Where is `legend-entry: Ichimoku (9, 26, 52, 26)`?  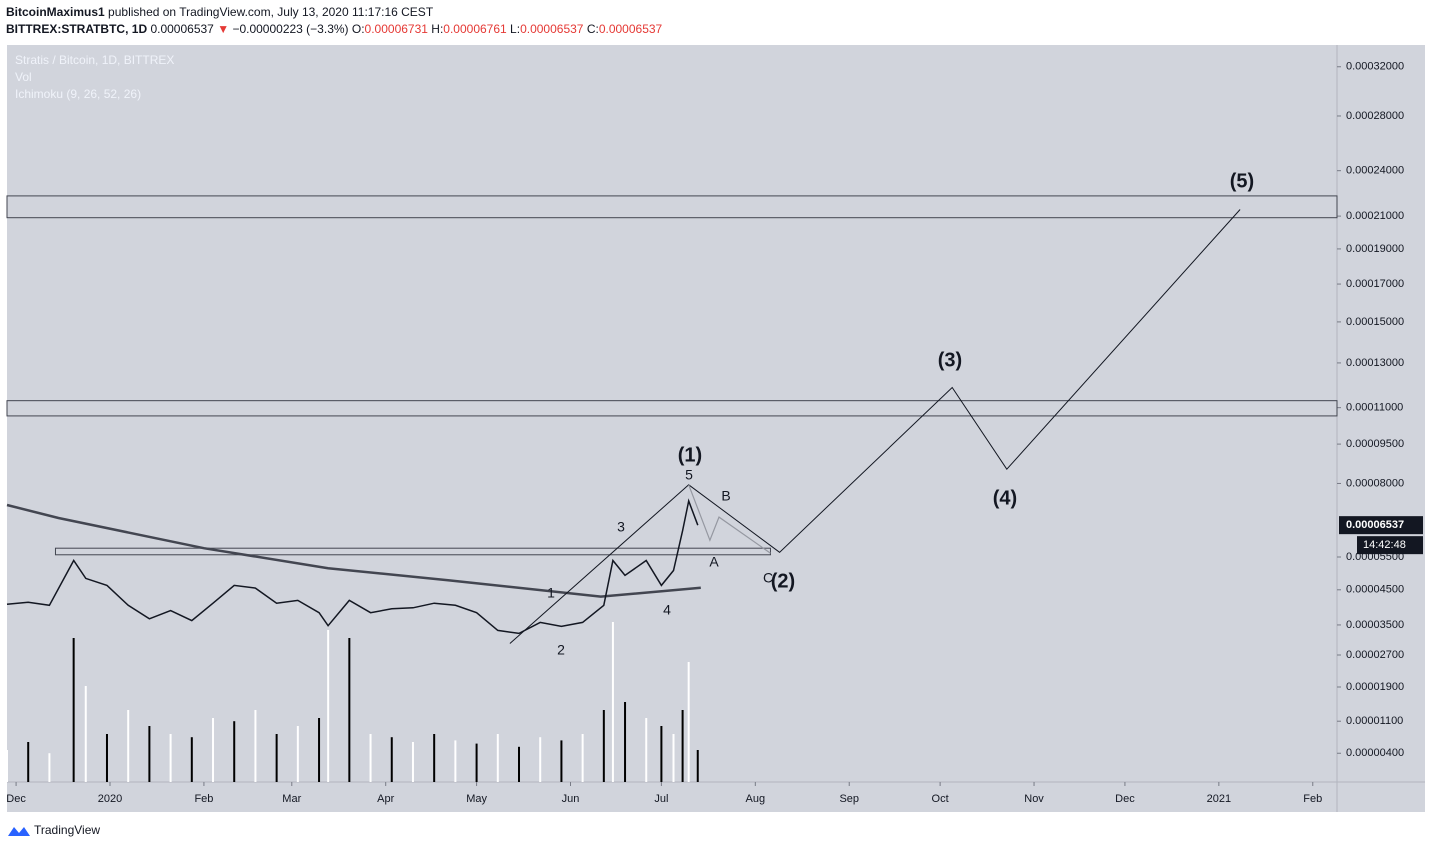
legend-entry: Ichimoku (9, 26, 52, 26) is located at coordinates (78, 94).